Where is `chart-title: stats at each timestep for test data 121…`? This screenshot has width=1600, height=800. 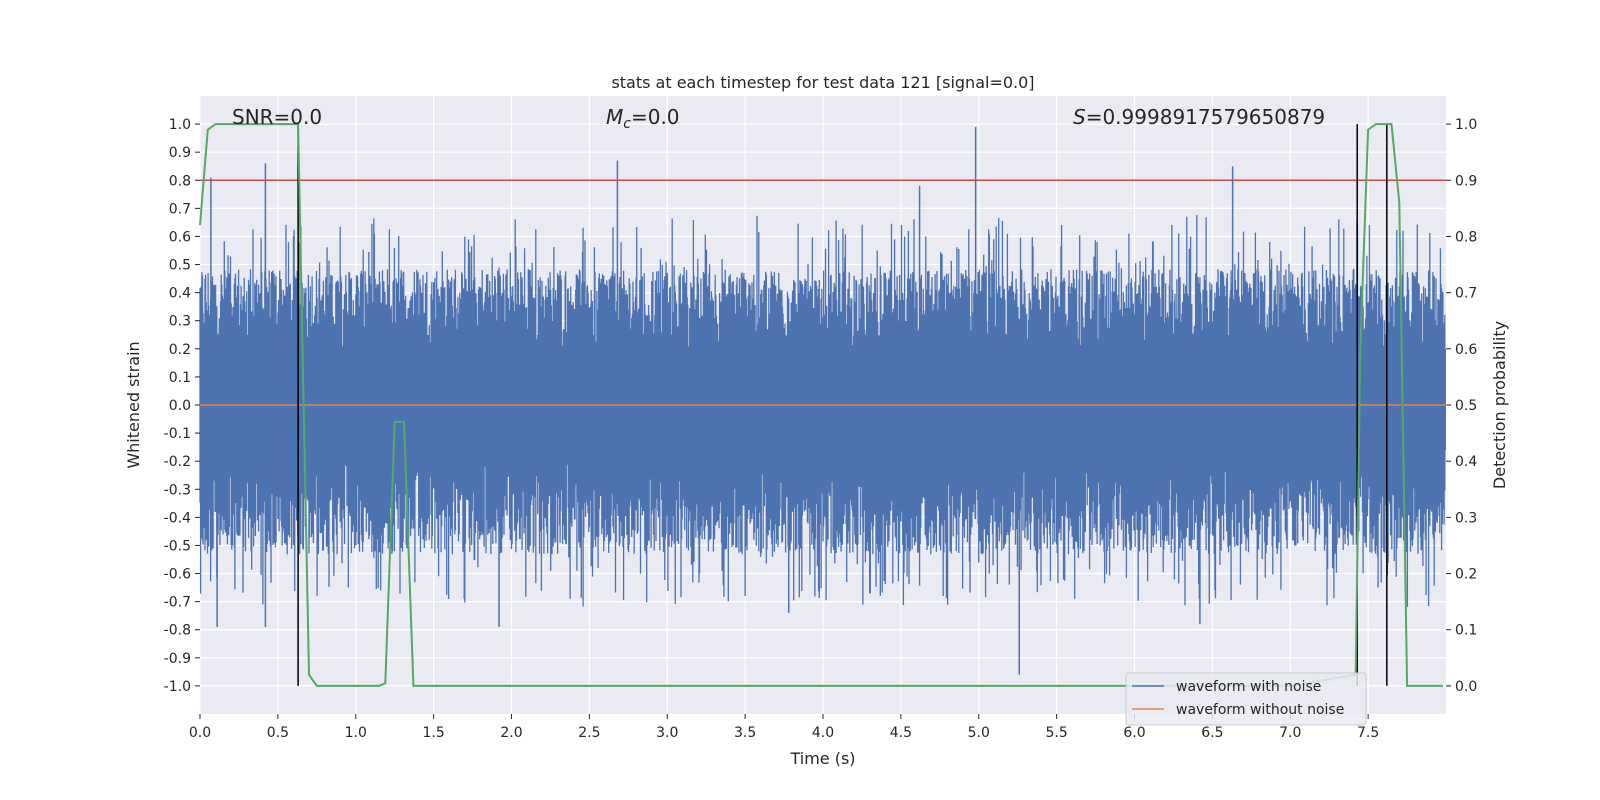
chart-title: stats at each timestep for test data 121… is located at coordinates (822, 82).